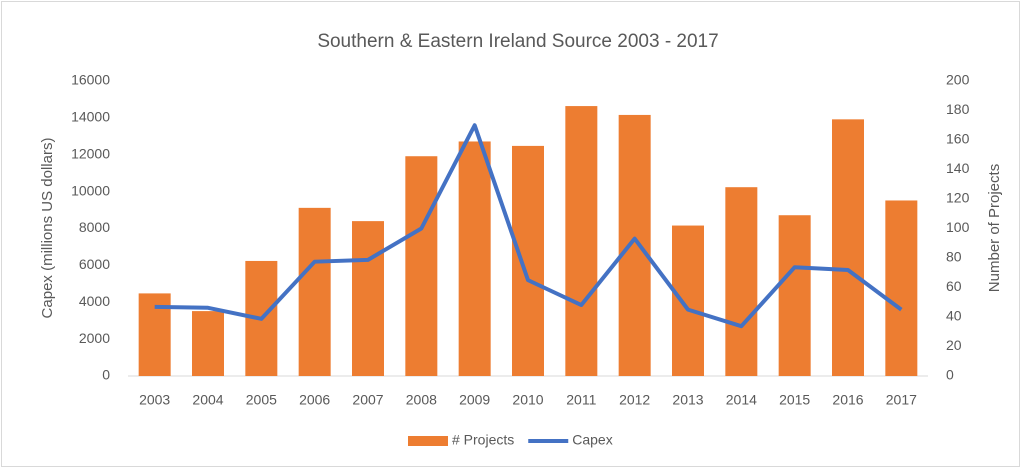  What do you see at coordinates (954, 316) in the screenshot?
I see `y2-tick-label: 40` at bounding box center [954, 316].